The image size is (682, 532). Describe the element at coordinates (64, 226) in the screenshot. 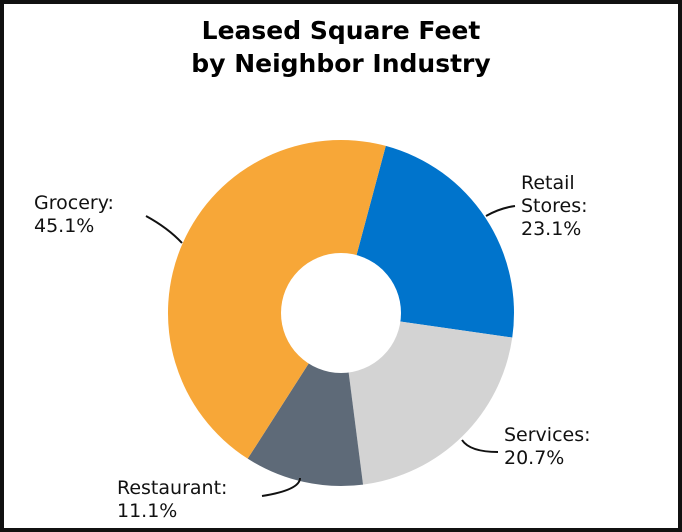

I see `label-grocery-value: 45.1%` at that location.